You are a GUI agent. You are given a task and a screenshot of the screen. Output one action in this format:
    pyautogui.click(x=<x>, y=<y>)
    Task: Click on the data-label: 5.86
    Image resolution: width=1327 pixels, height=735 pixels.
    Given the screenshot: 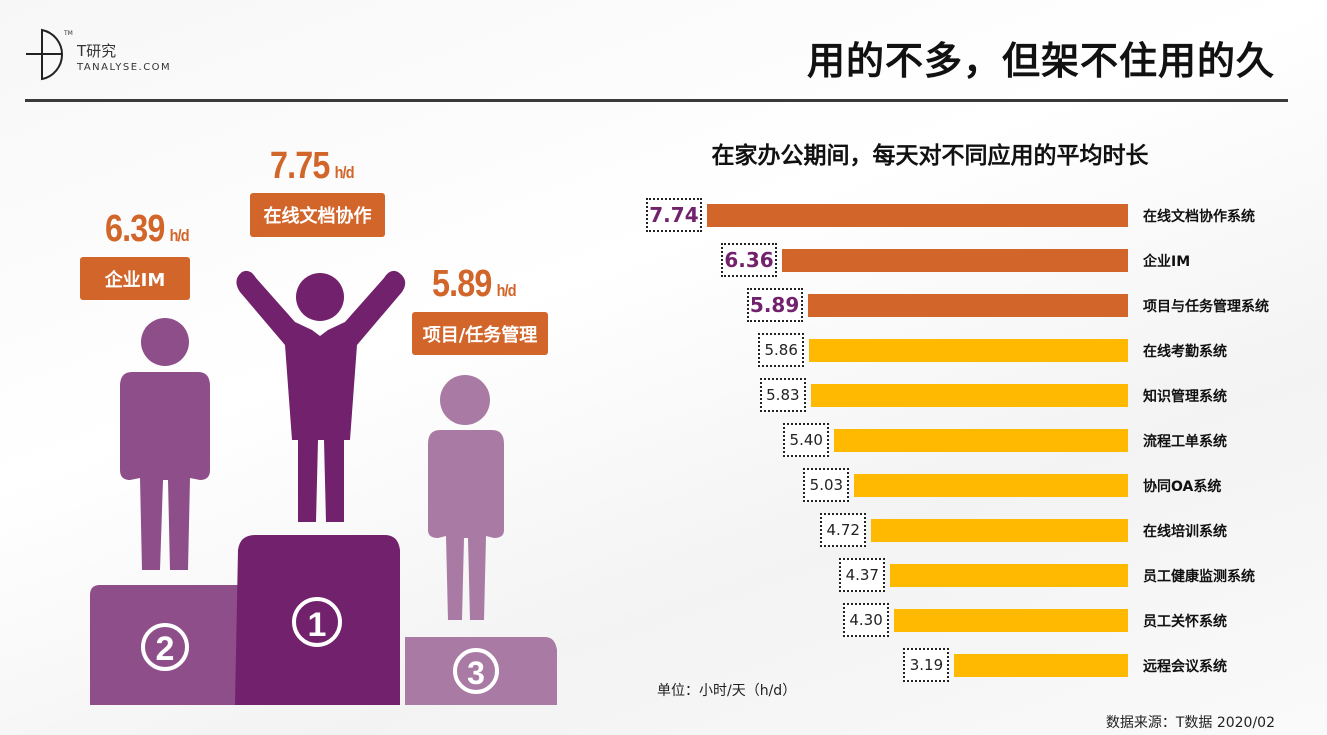 What is the action you would take?
    pyautogui.click(x=781, y=350)
    